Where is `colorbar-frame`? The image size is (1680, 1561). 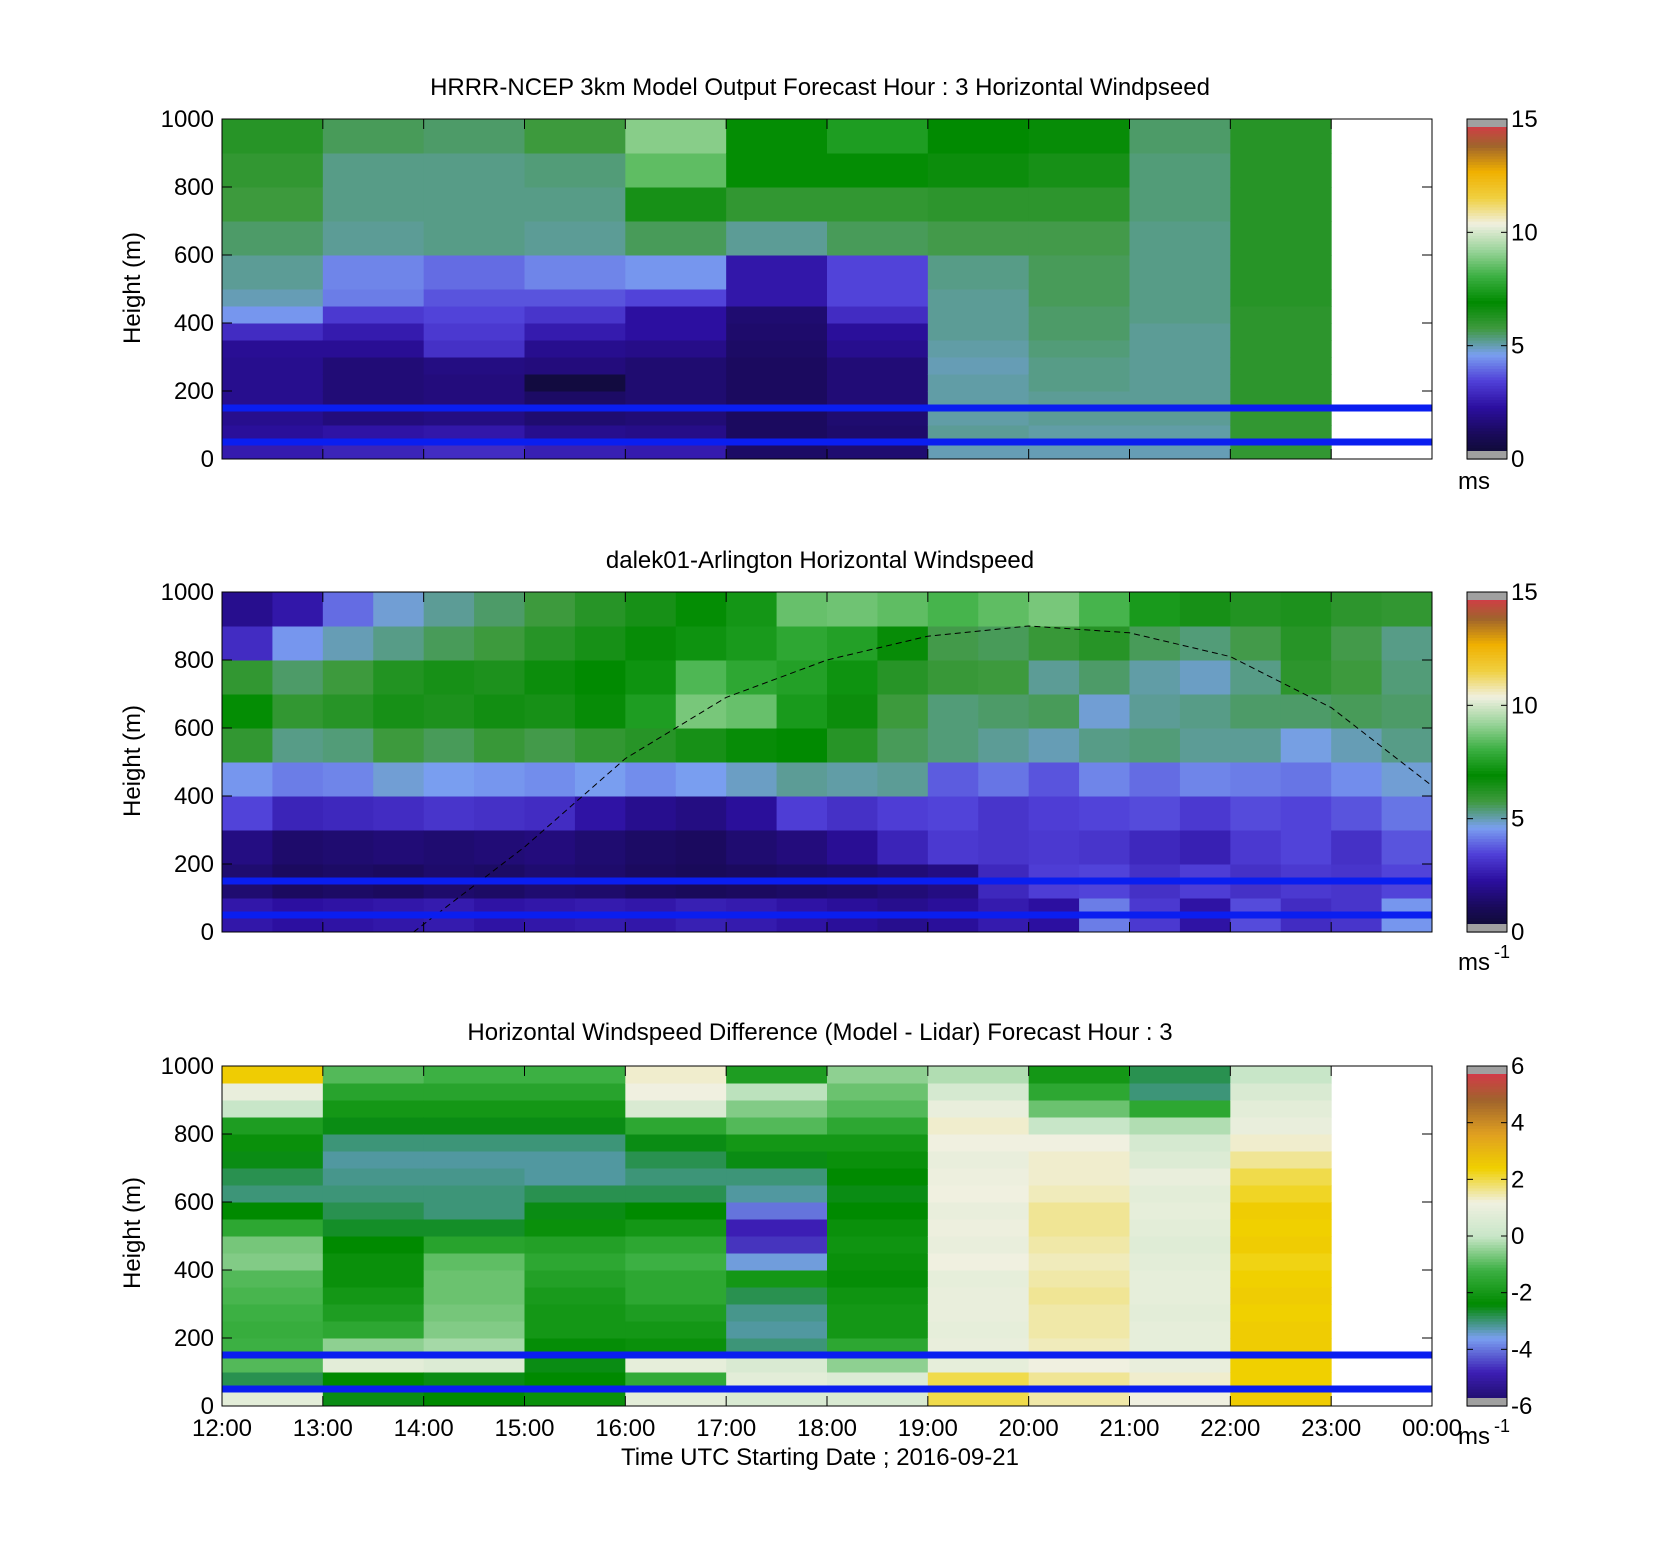 colorbar-frame is located at coordinates (1487, 289).